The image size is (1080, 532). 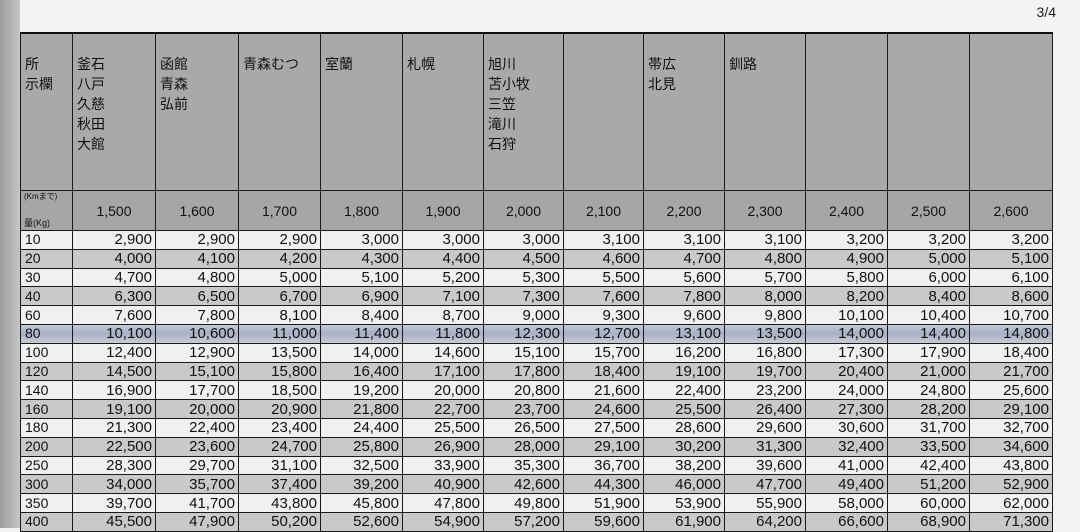 What do you see at coordinates (46, 427) in the screenshot?
I see `weight-cell: 180` at bounding box center [46, 427].